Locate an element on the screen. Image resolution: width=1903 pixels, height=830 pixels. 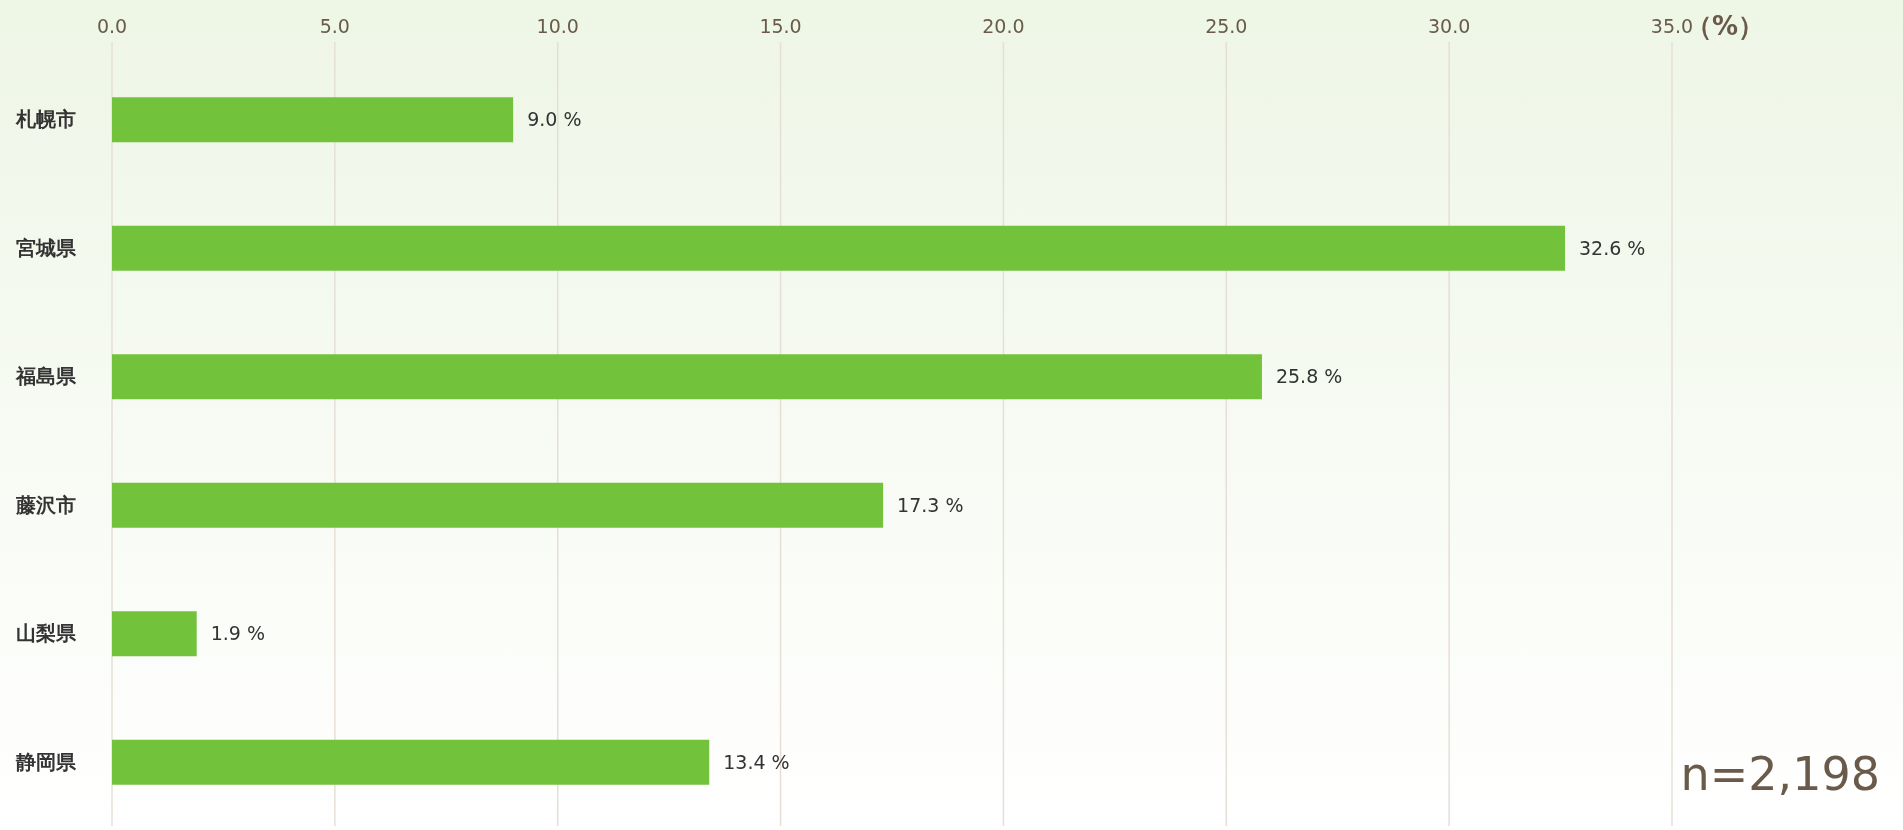
x-tick-label: 10.0 is located at coordinates (557, 26).